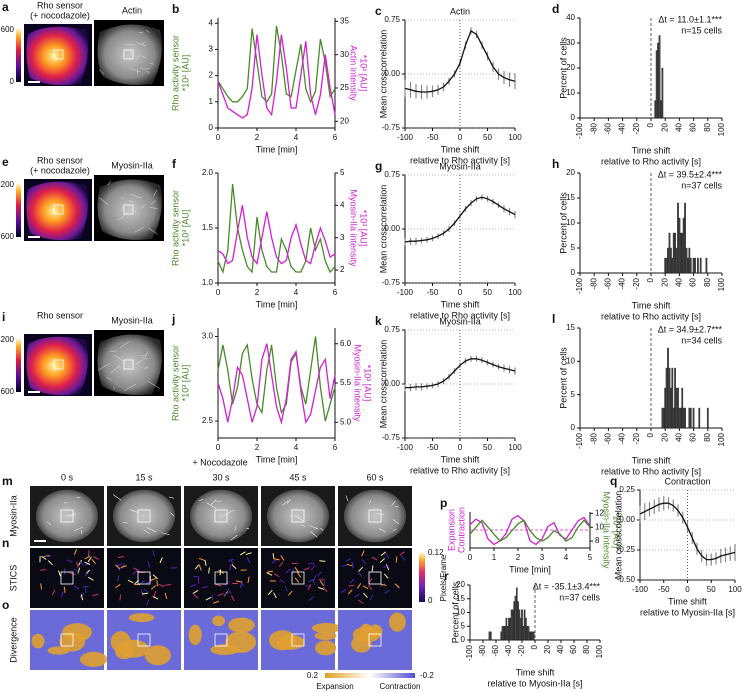  Describe the element at coordinates (219, 462) in the screenshot. I see `timelapse-title: + Nocodazole` at that location.